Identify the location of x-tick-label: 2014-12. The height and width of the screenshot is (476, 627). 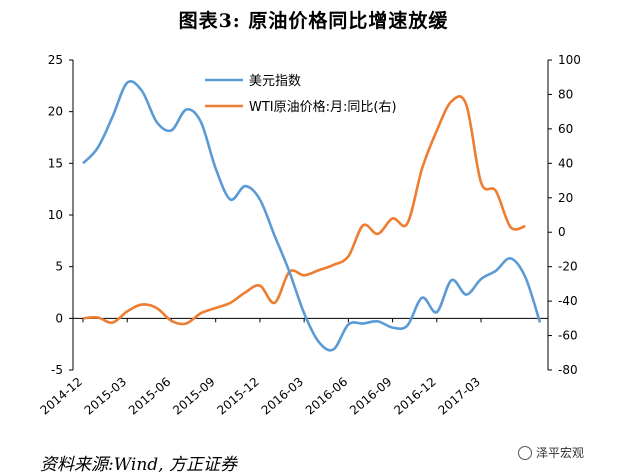
(61, 396).